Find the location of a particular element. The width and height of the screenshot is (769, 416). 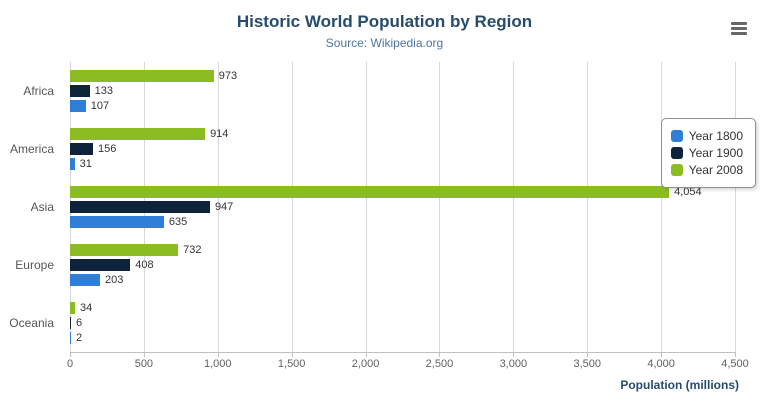

bar-row: 6 is located at coordinates (402, 323).